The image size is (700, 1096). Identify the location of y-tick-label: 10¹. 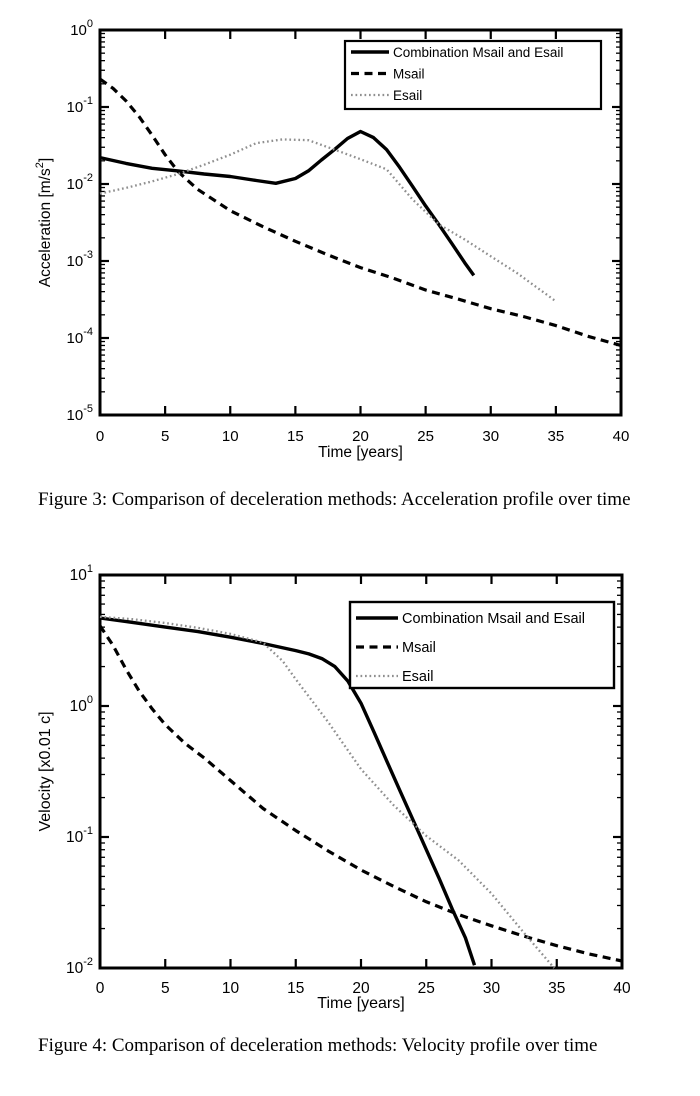
(81, 573).